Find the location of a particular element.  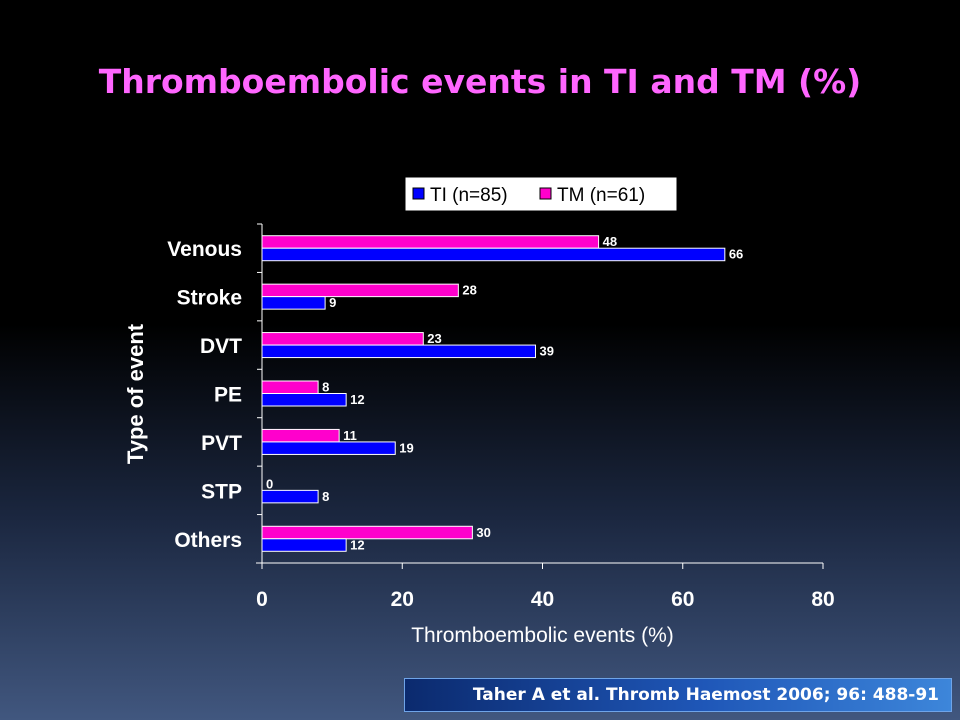

x-tick-label: 20 is located at coordinates (402, 599).